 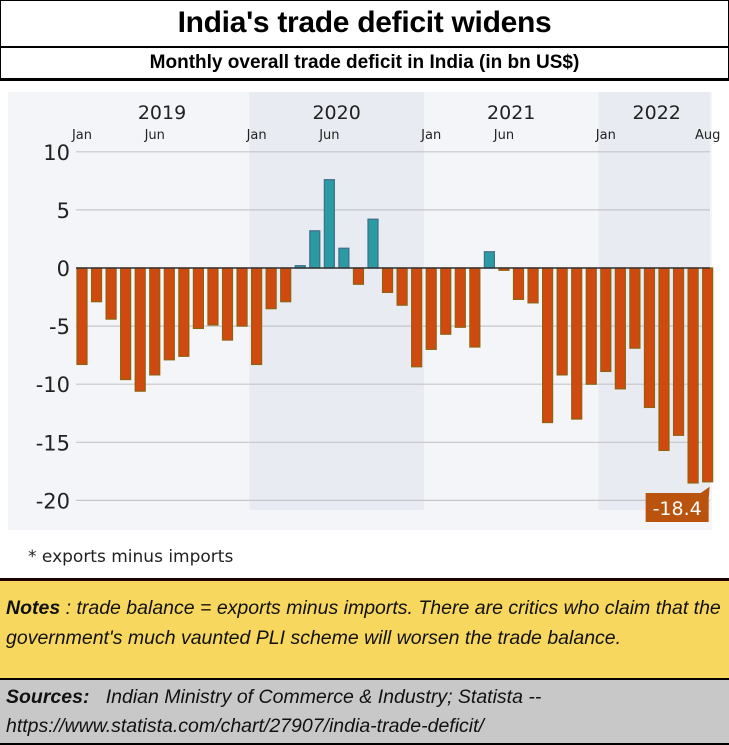 I want to click on sources-label: Sources:, so click(x=48, y=697).